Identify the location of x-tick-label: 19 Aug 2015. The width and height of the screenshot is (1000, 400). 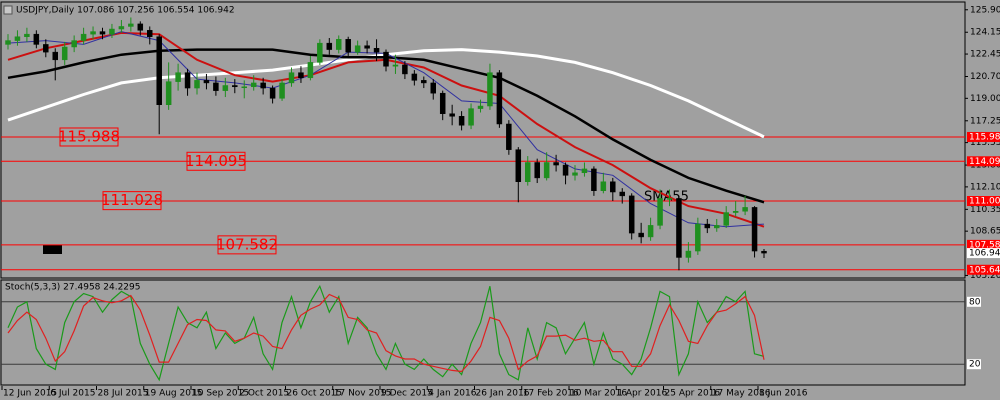
(174, 394).